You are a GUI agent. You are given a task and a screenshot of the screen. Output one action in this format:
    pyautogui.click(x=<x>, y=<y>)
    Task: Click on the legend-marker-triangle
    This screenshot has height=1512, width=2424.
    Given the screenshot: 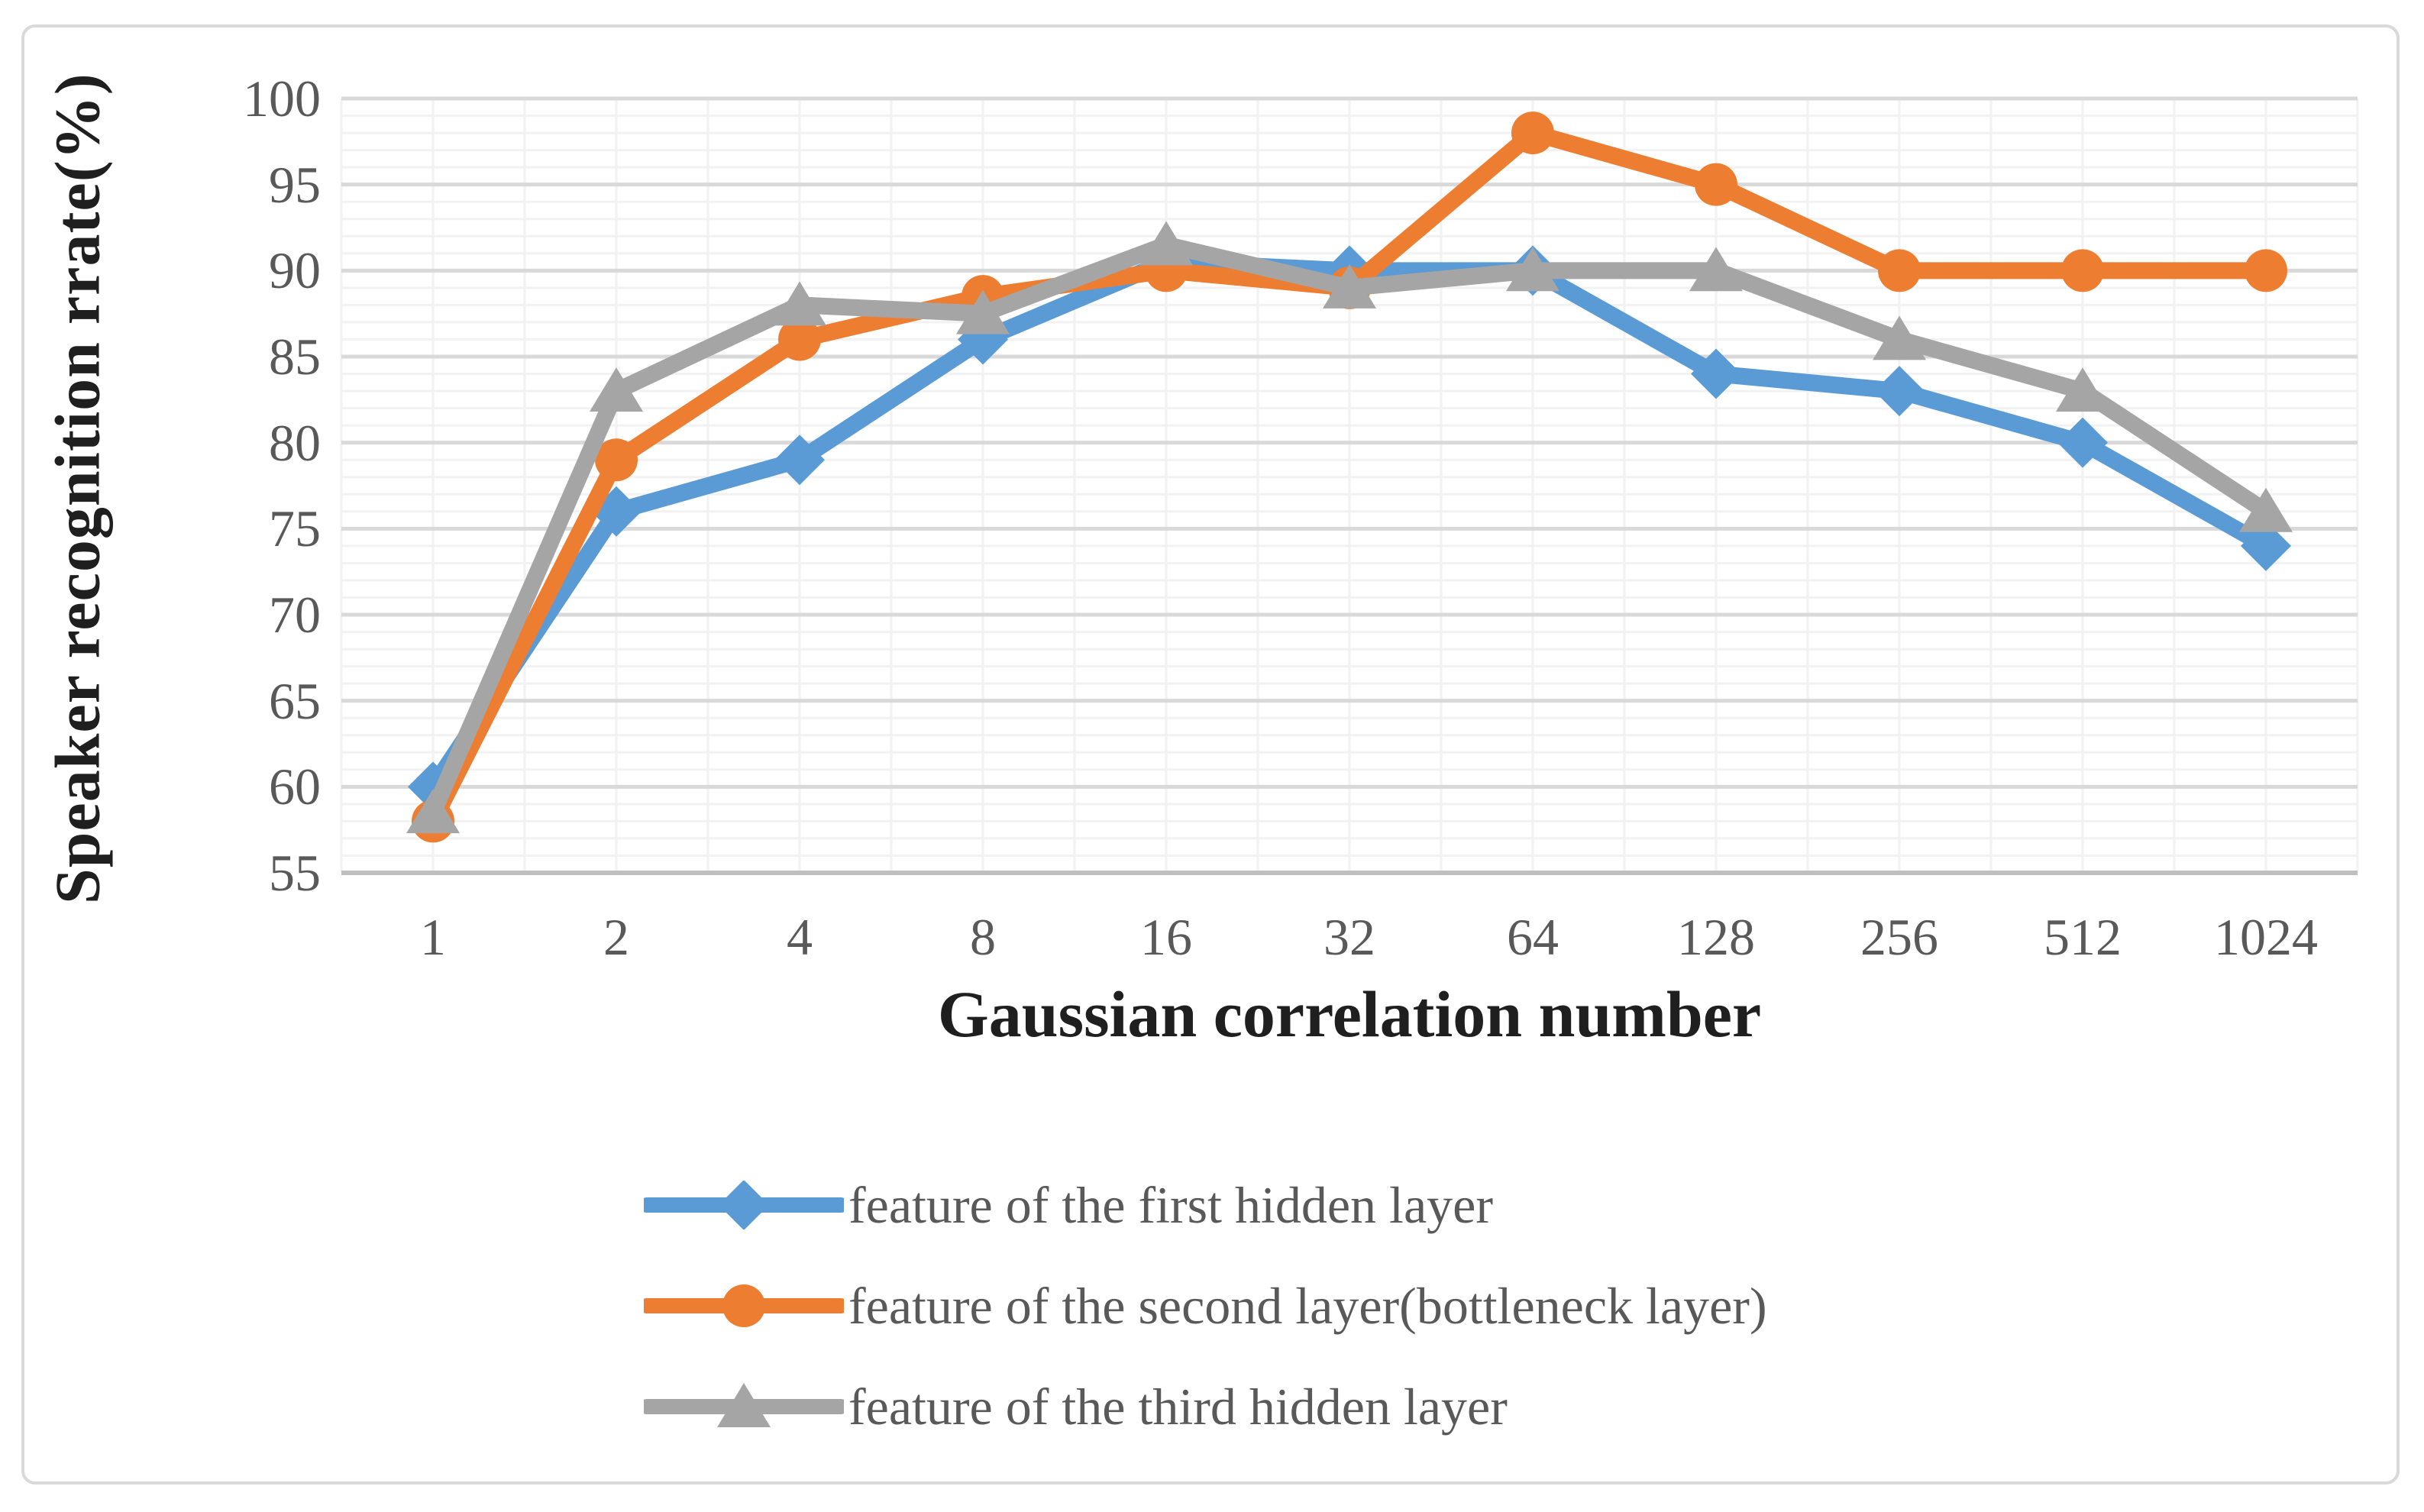 What is the action you would take?
    pyautogui.click(x=744, y=1405)
    